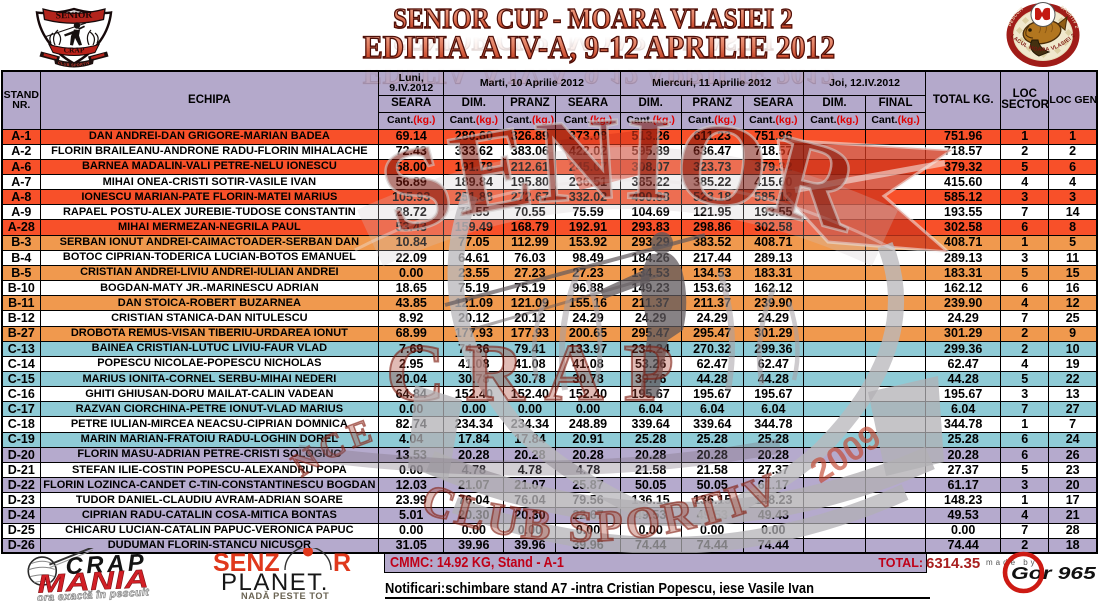 The height and width of the screenshot is (601, 1100). I want to click on svg-text: MANIA, so click(93, 582).